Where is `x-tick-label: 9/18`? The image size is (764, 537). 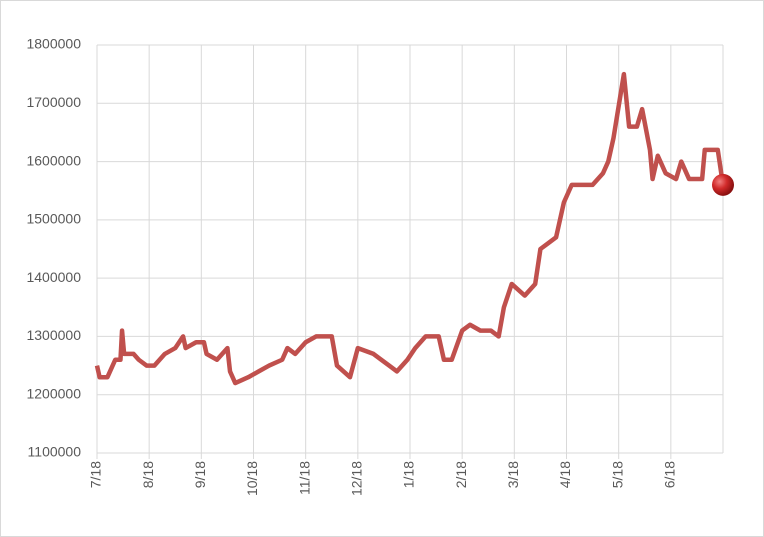 x-tick-label: 9/18 is located at coordinates (200, 474).